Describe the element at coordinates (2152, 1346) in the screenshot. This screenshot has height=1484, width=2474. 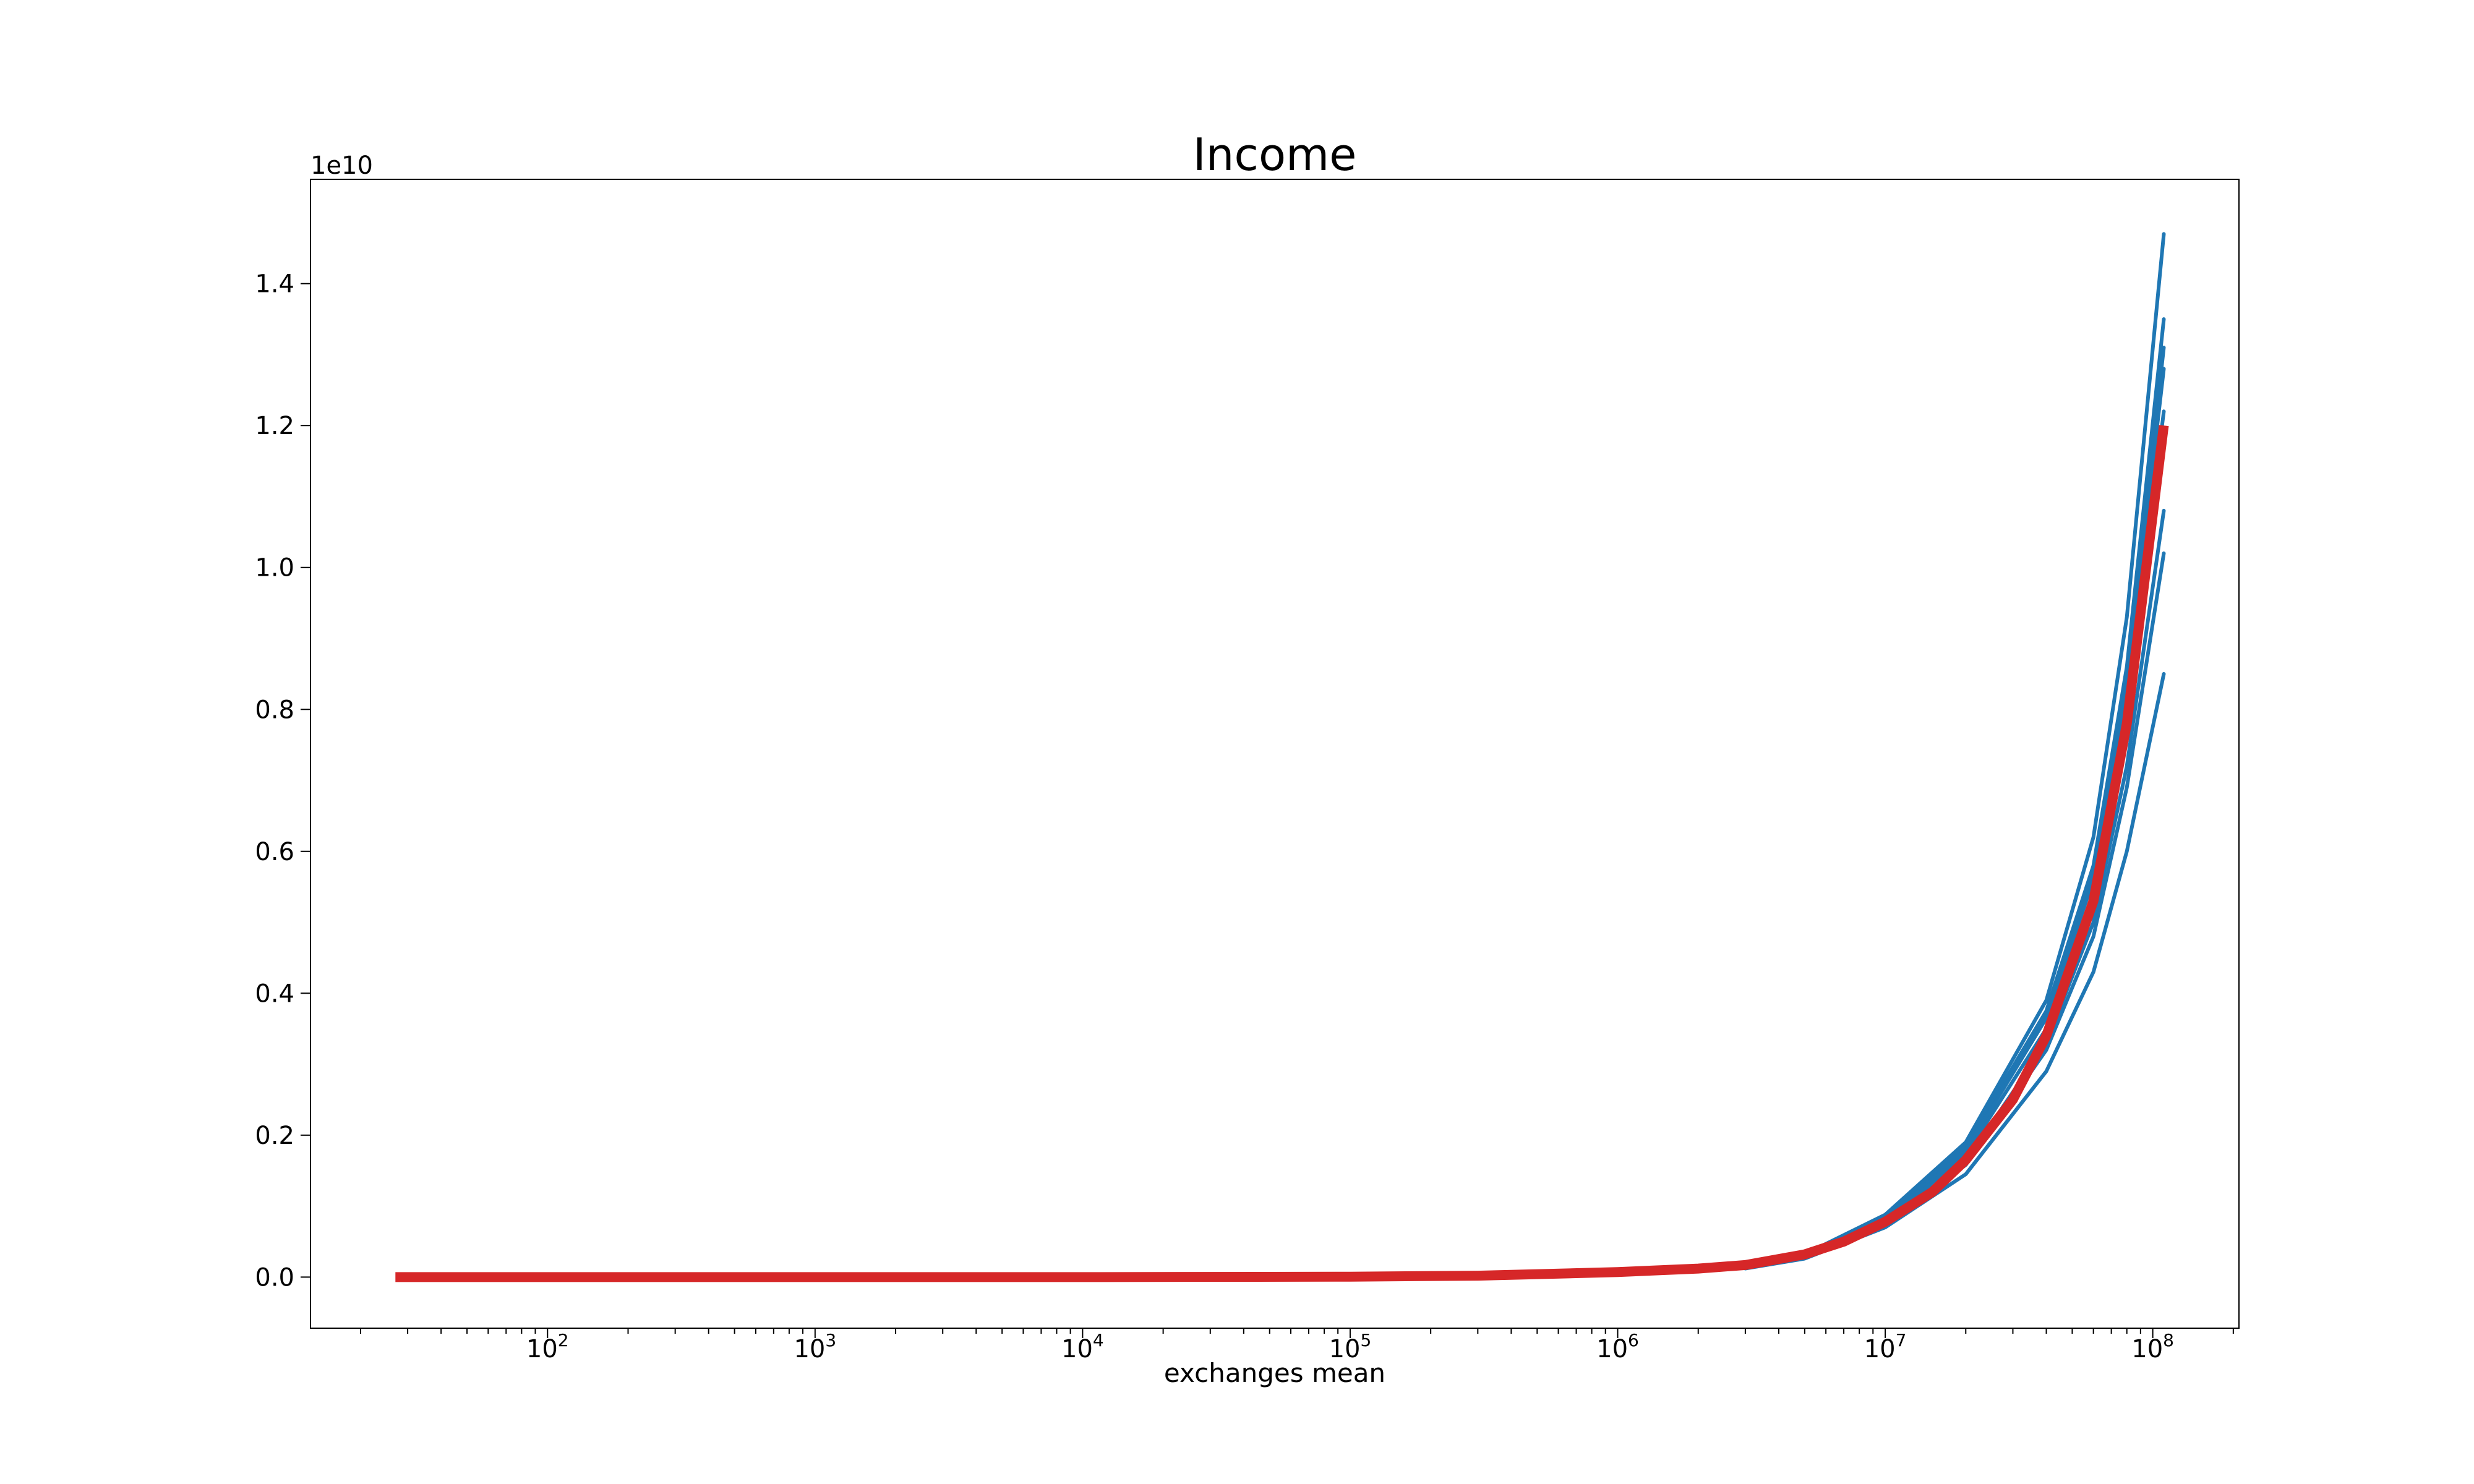
I see `x-tick-label: 10⁸` at that location.